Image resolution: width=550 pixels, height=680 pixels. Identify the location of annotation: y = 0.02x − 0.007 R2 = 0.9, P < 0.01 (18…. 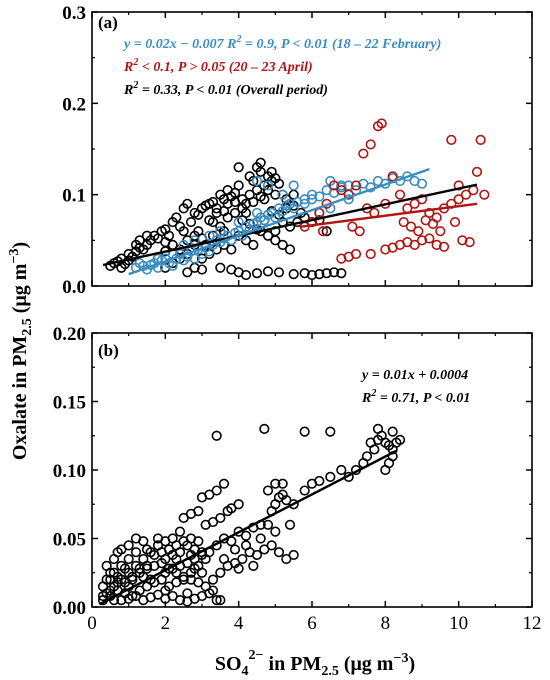
(281, 43).